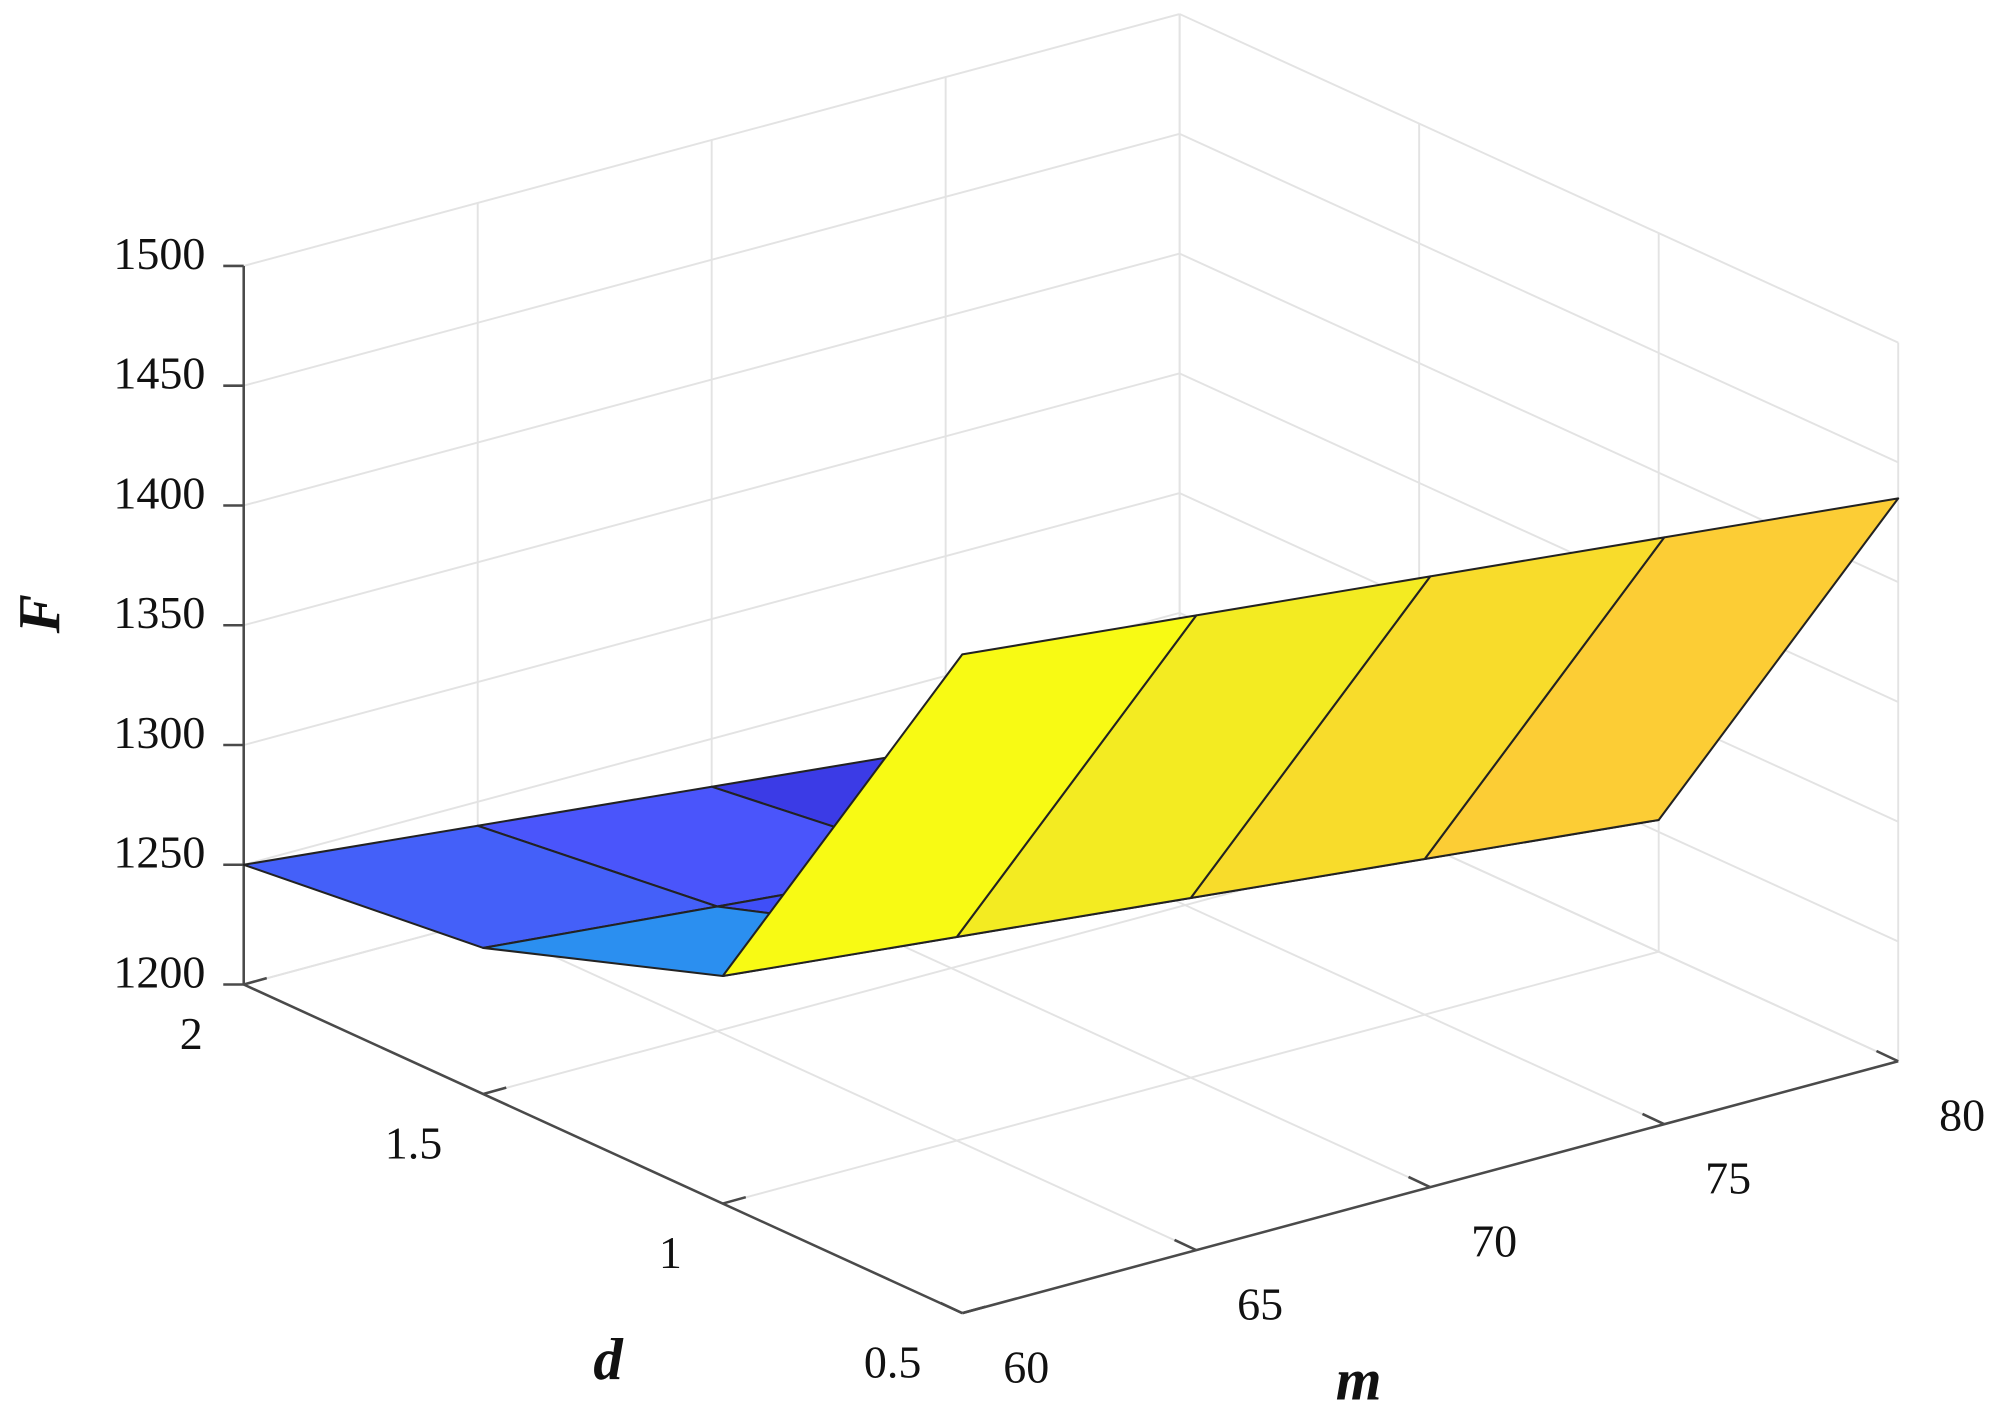 Image resolution: width=2000 pixels, height=1409 pixels. Describe the element at coordinates (1728, 1178) in the screenshot. I see `x-tick-label: 75` at that location.